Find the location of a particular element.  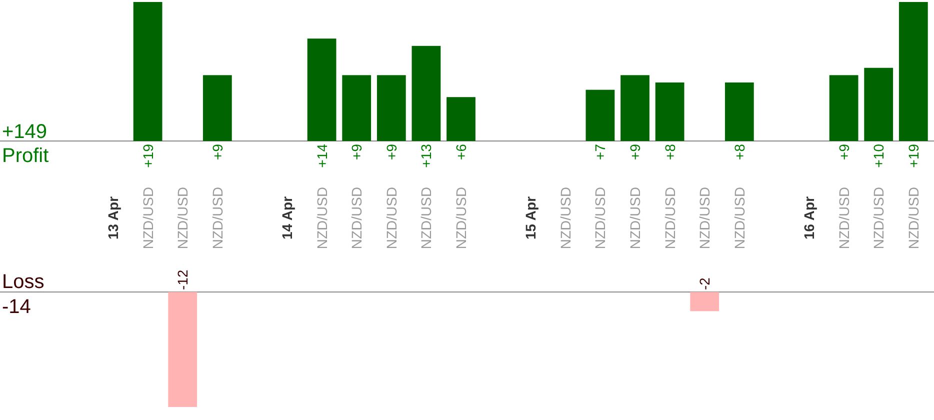

data-label: +13 is located at coordinates (426, 156).